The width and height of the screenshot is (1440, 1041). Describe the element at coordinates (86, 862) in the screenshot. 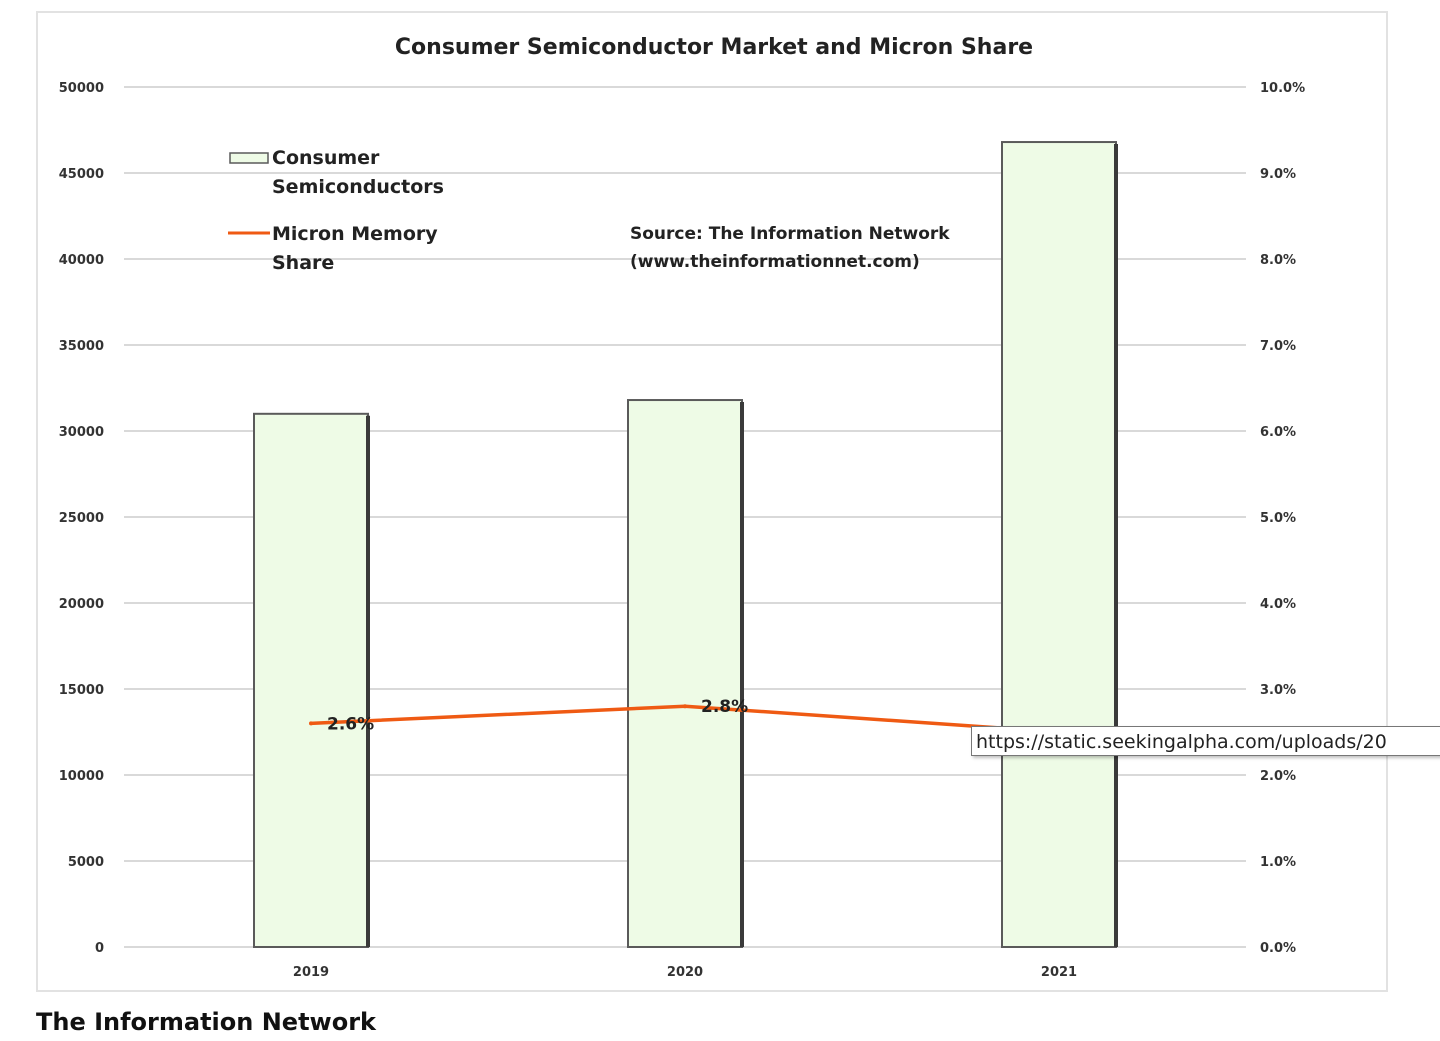

I see `y-left-tick-label: 5000` at that location.